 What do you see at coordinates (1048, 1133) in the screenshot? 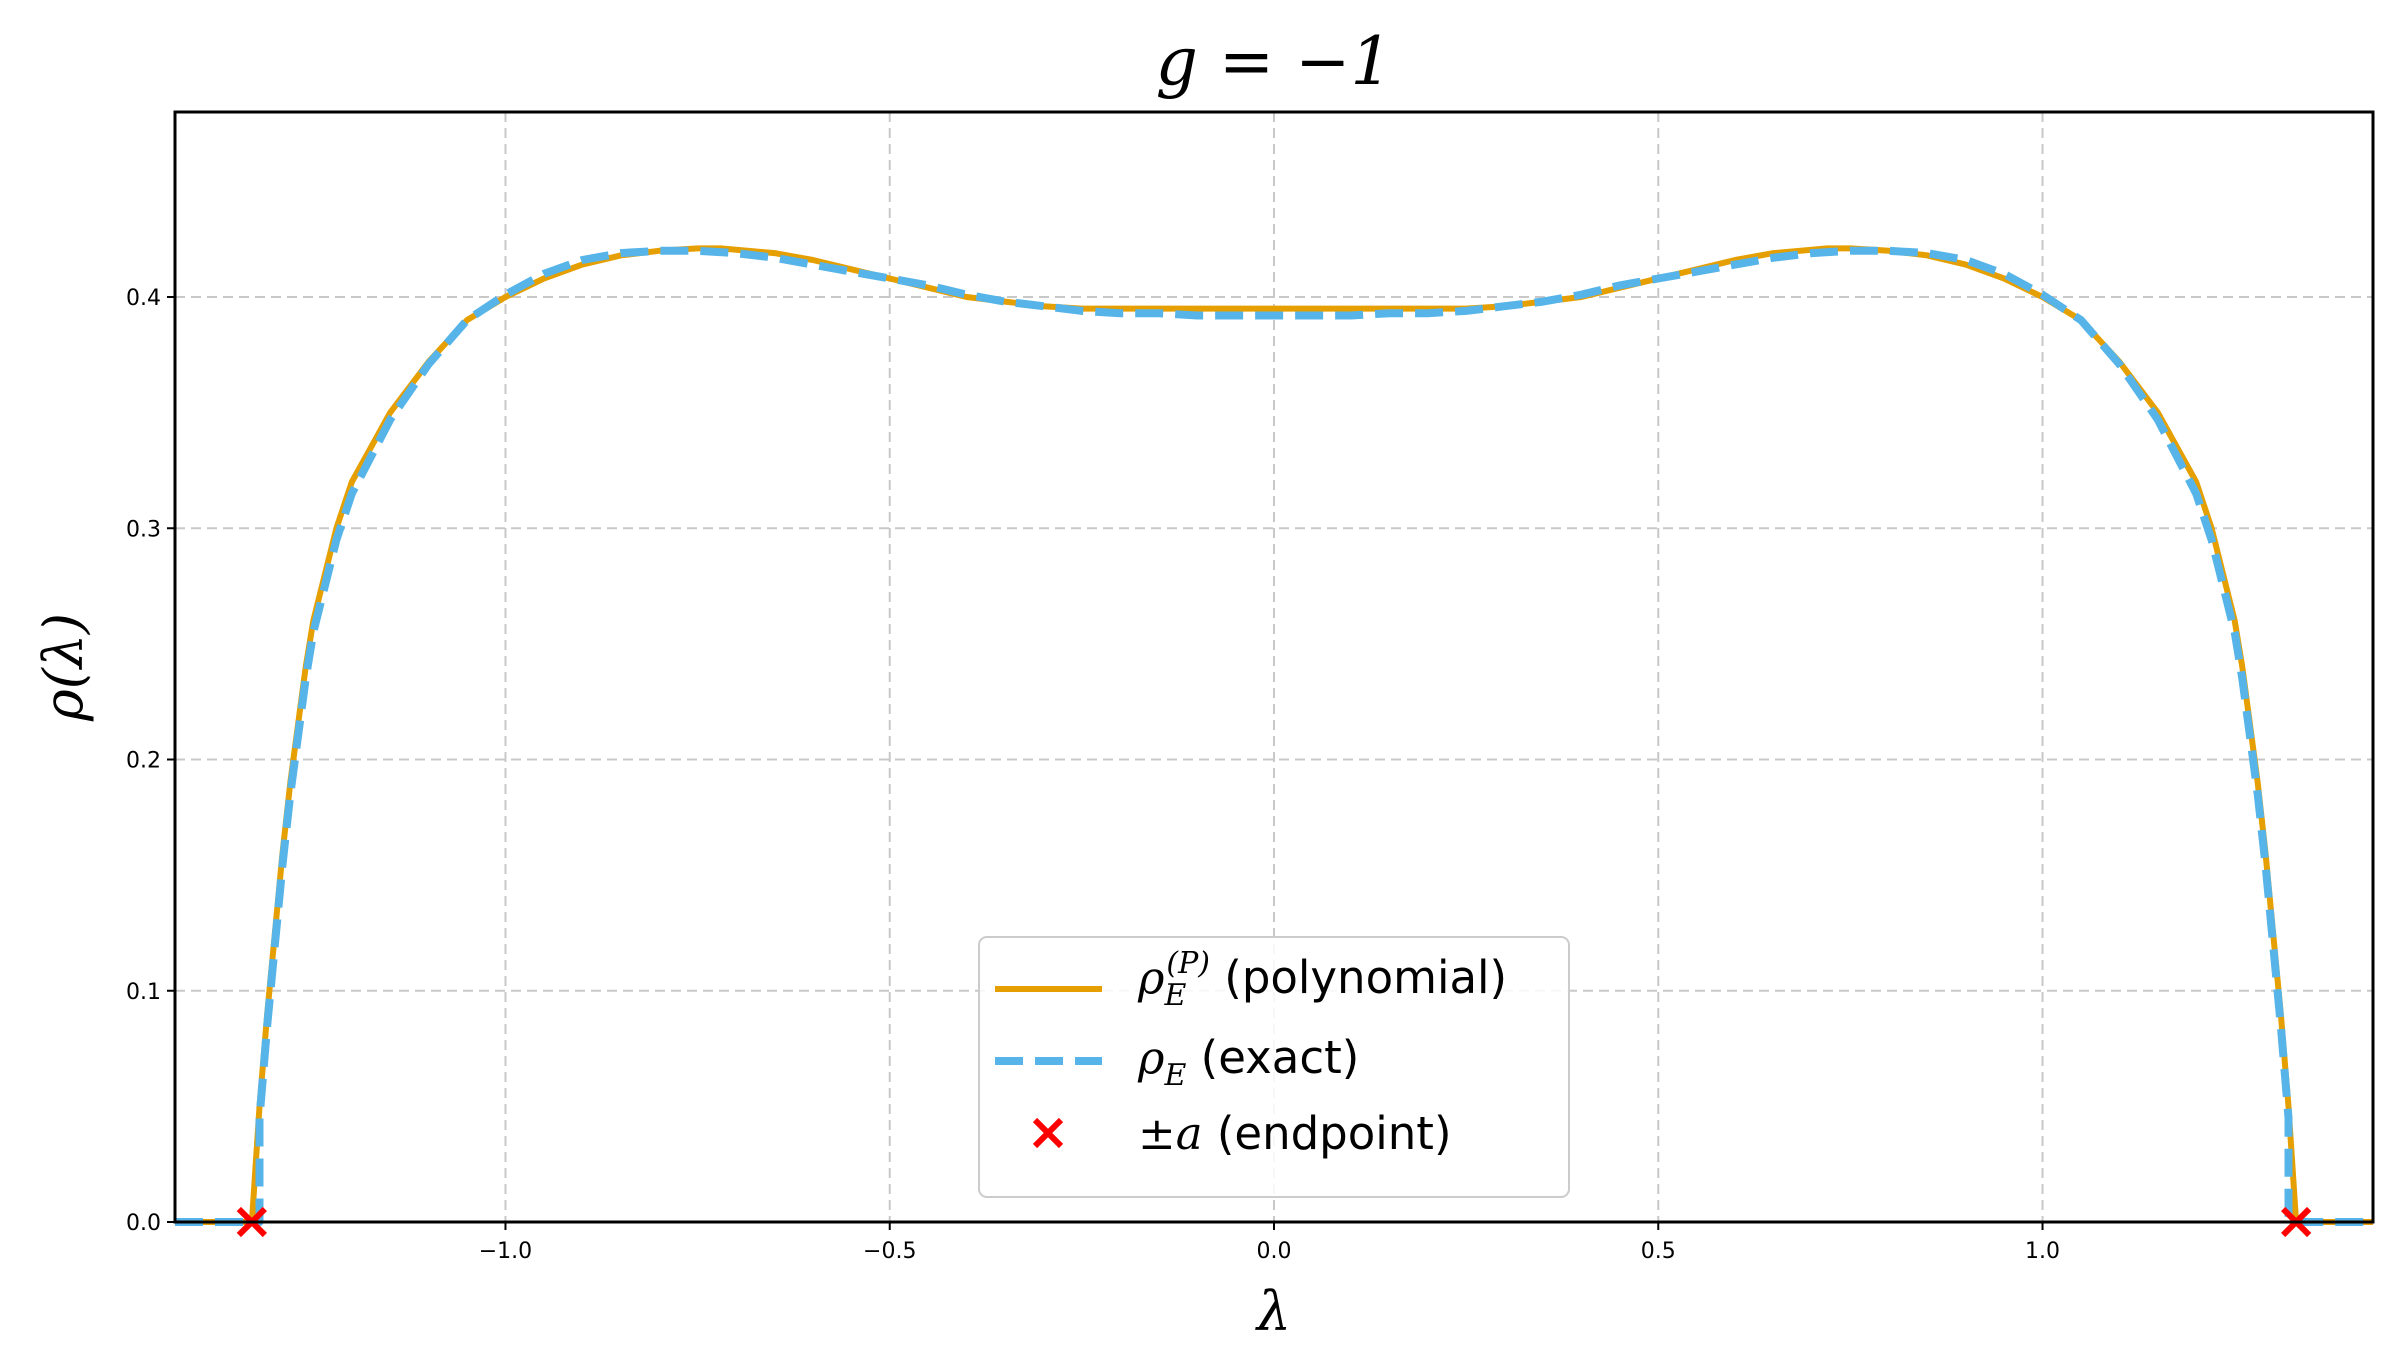
I see `legend-handle-endpoint` at bounding box center [1048, 1133].